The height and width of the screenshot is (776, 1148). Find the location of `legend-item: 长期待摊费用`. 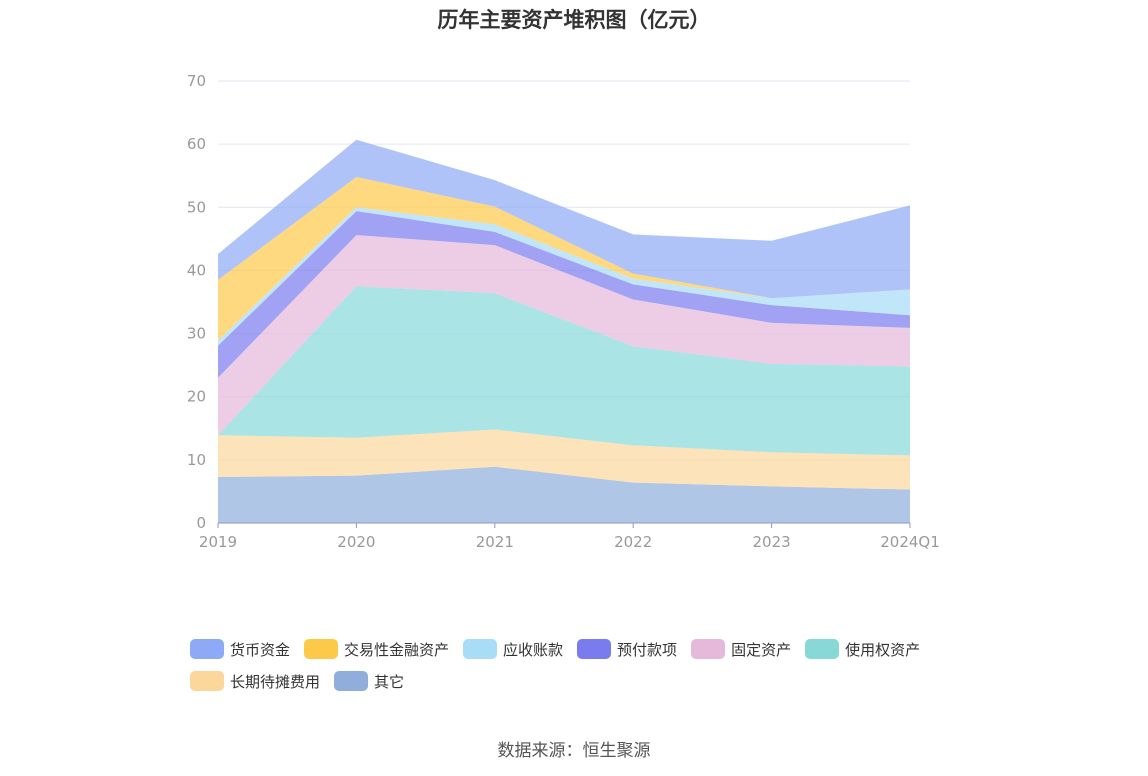

legend-item: 长期待摊费用 is located at coordinates (255, 681).